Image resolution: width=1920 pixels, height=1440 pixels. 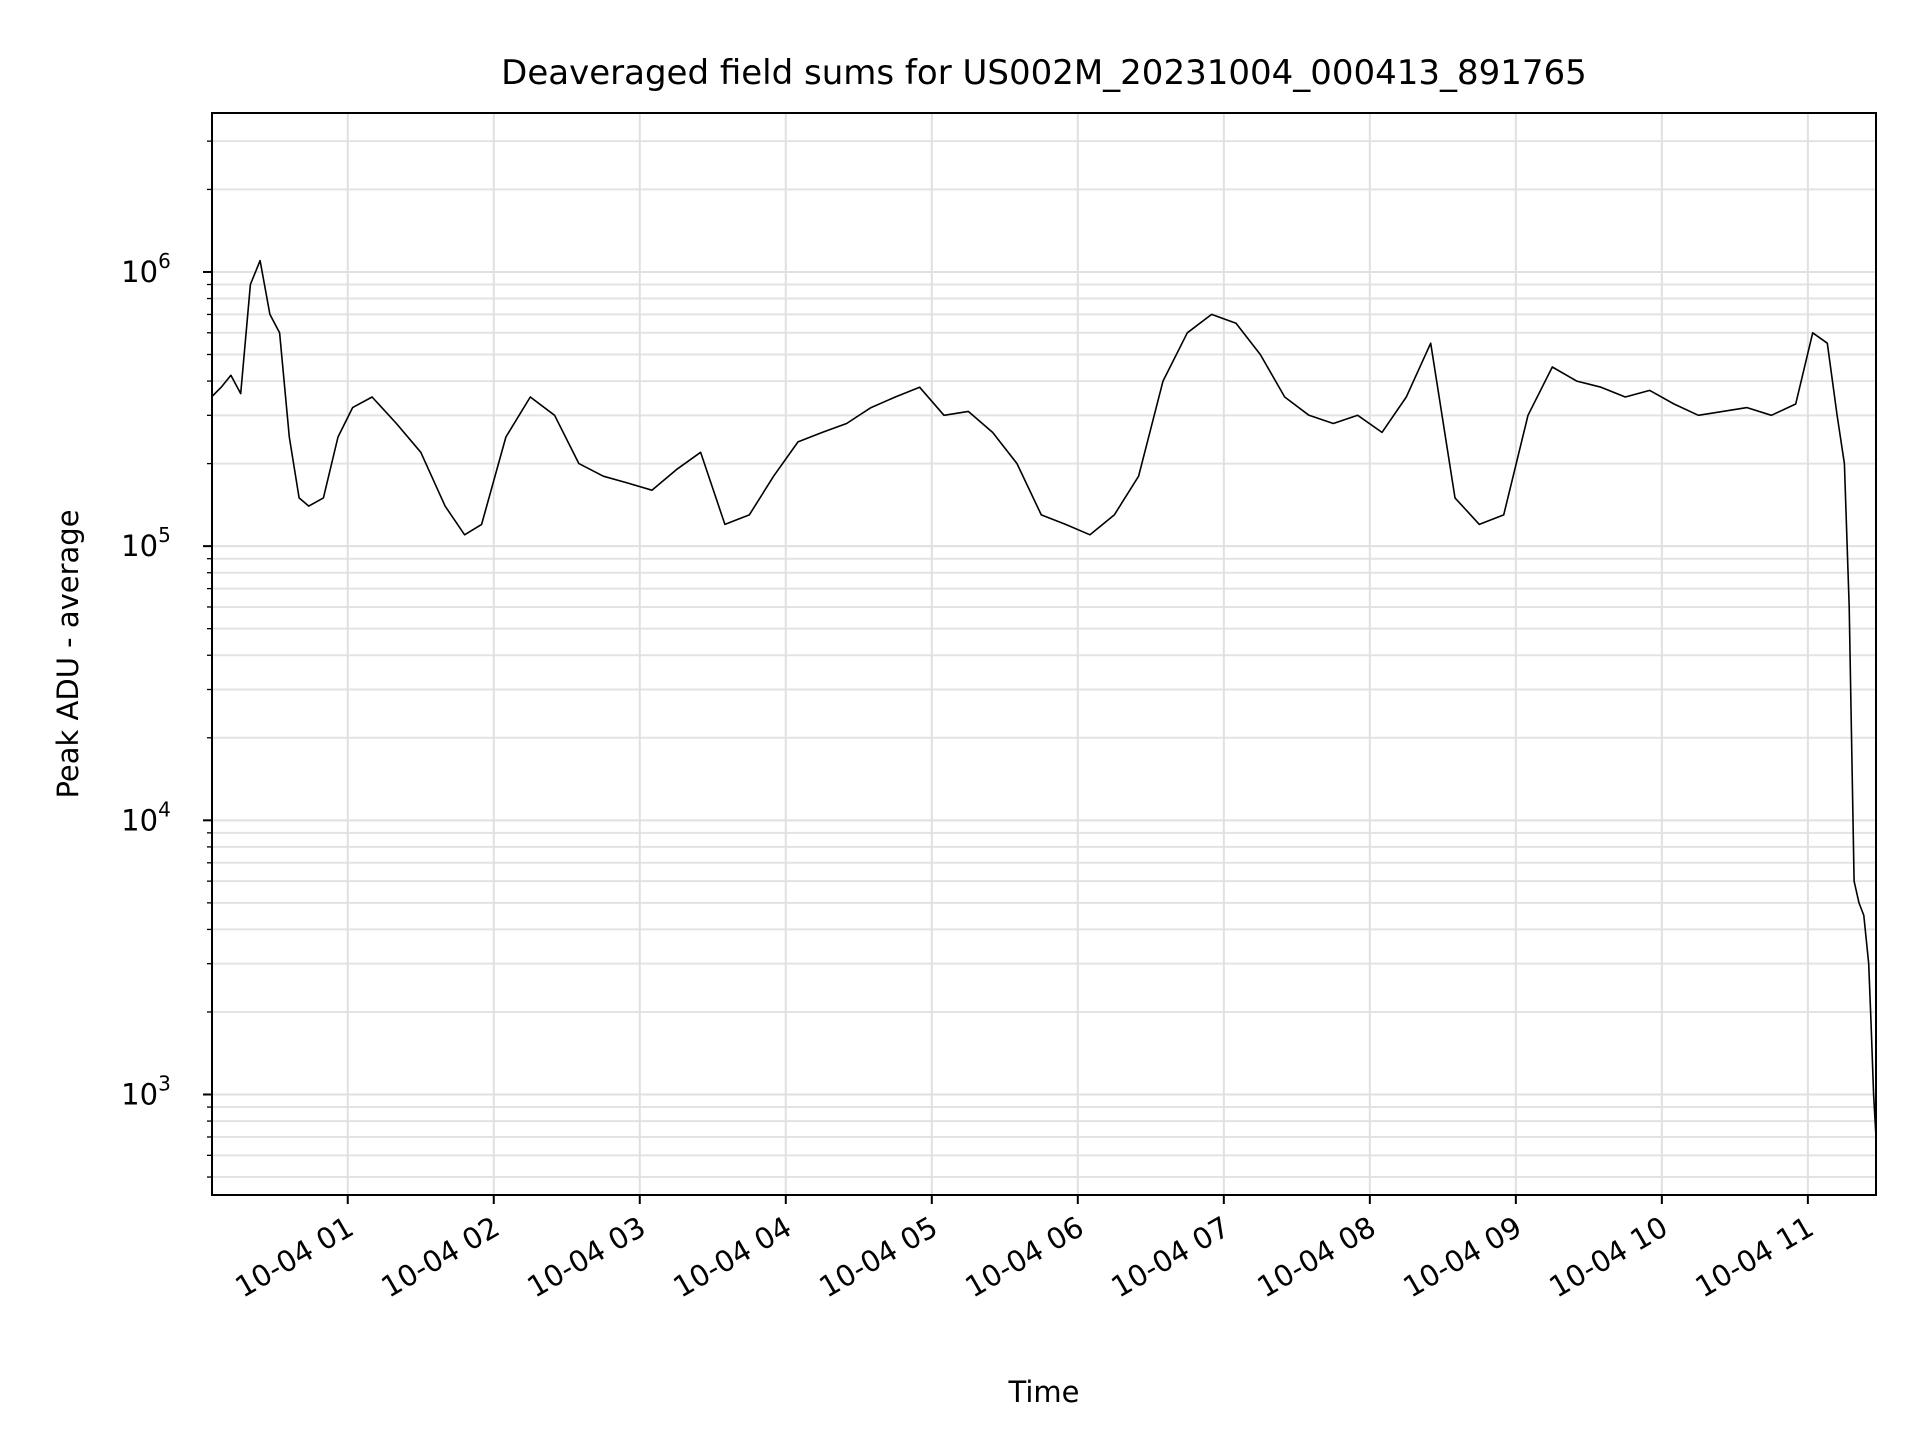 I want to click on y-tick-label: 10⁵, so click(x=146, y=543).